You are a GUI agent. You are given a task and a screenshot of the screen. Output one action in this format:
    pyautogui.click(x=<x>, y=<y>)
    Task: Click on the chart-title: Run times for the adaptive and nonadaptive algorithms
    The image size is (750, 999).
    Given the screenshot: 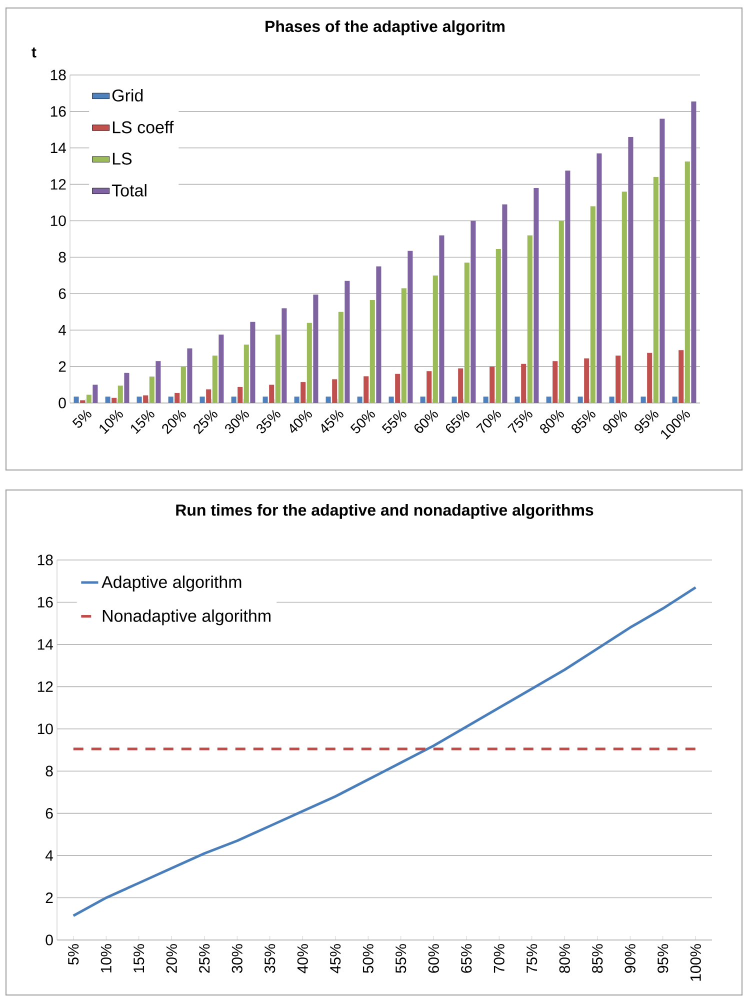 What is the action you would take?
    pyautogui.click(x=385, y=511)
    